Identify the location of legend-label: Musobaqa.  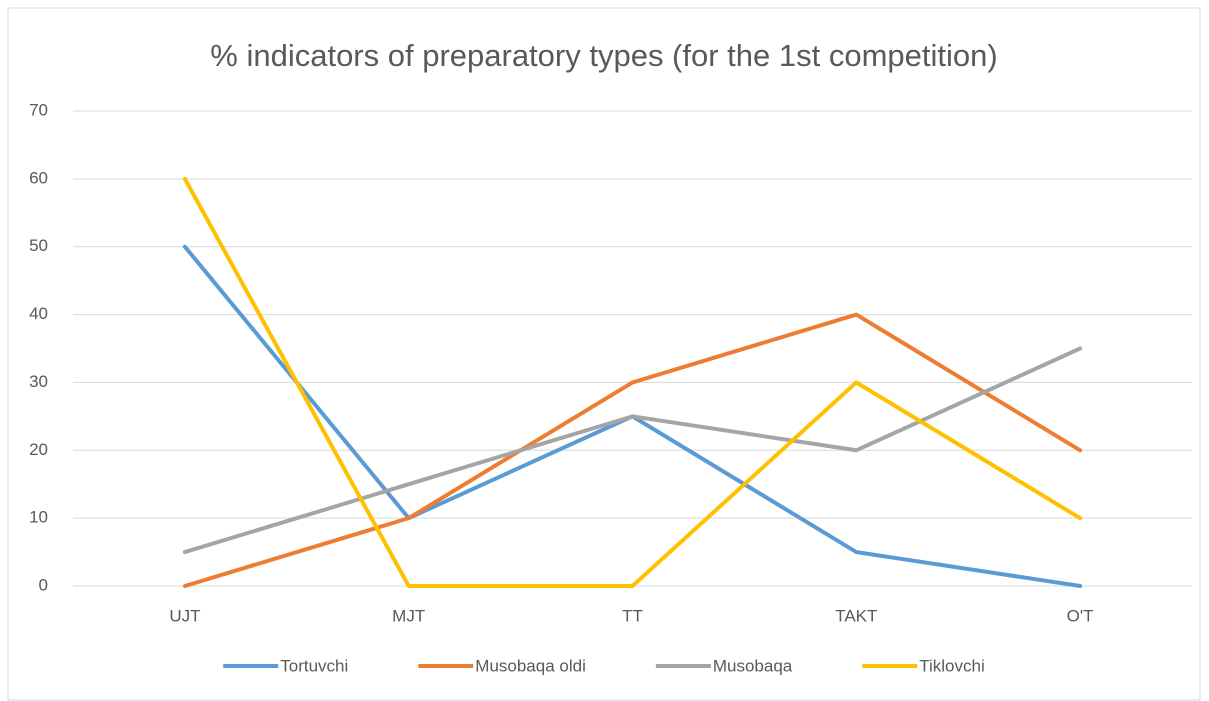
(753, 665).